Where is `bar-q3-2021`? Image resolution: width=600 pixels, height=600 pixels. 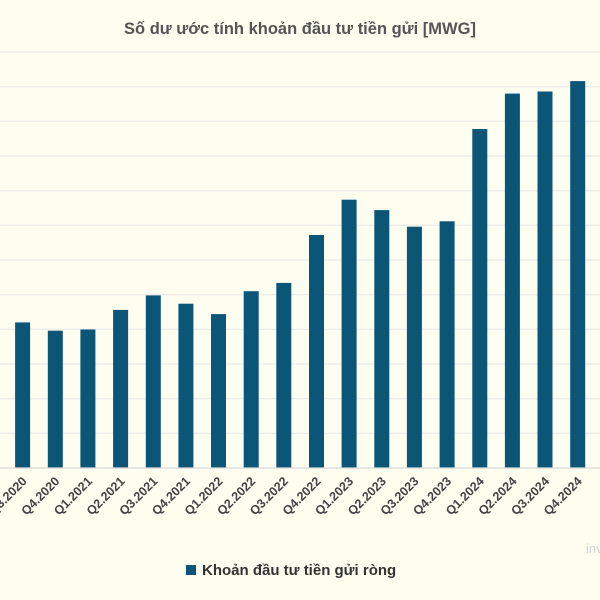
bar-q3-2021 is located at coordinates (153, 381).